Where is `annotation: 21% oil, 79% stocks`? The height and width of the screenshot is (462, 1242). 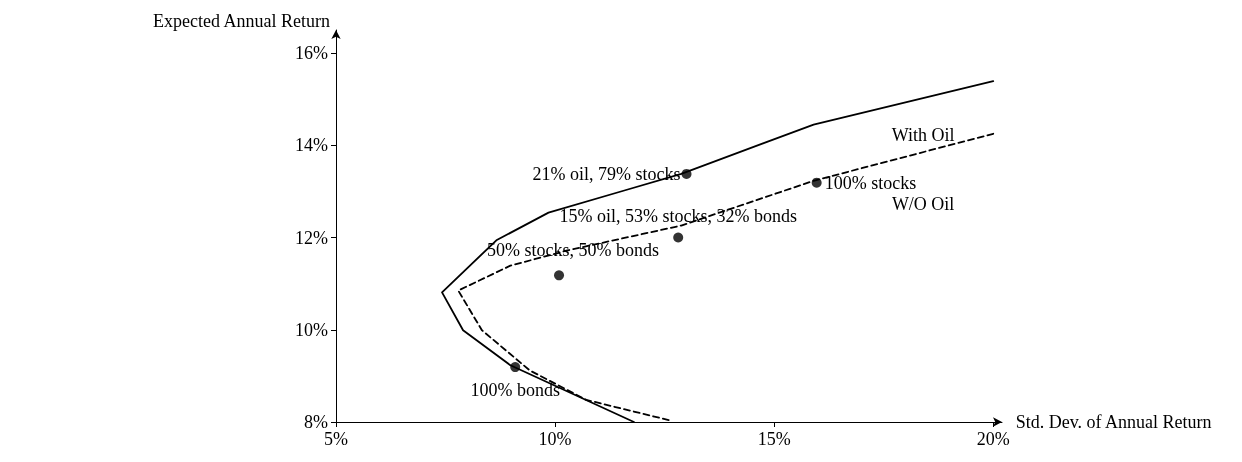 annotation: 21% oil, 79% stocks is located at coordinates (606, 173).